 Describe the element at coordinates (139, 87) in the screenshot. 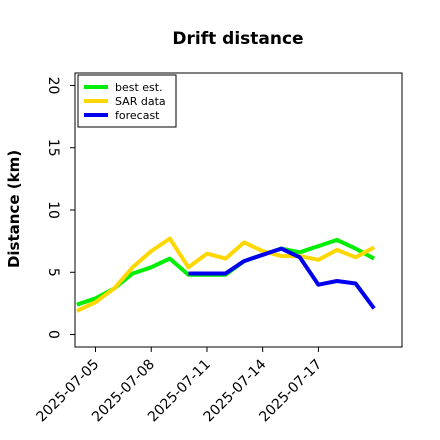

I see `legend-label: best est.` at that location.